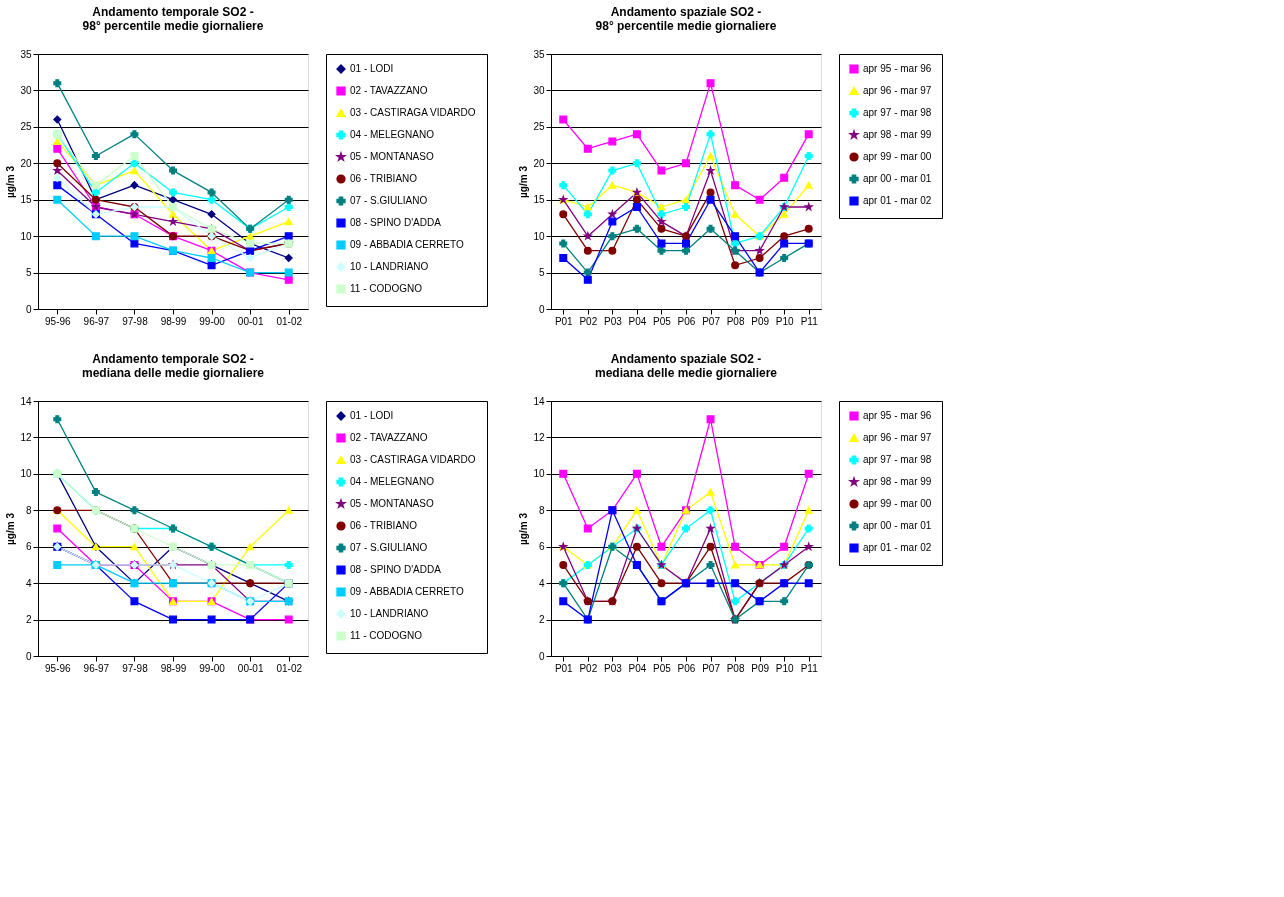  Describe the element at coordinates (173, 366) in the screenshot. I see `chart-title: Andamento temporale SO2 - mediana delle medie giornaliere` at that location.